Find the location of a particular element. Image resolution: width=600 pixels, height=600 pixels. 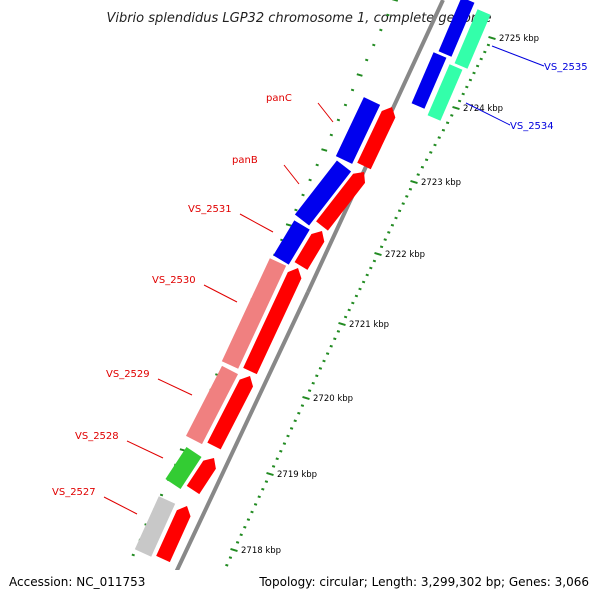

gene-label: panB is located at coordinates (245, 160).